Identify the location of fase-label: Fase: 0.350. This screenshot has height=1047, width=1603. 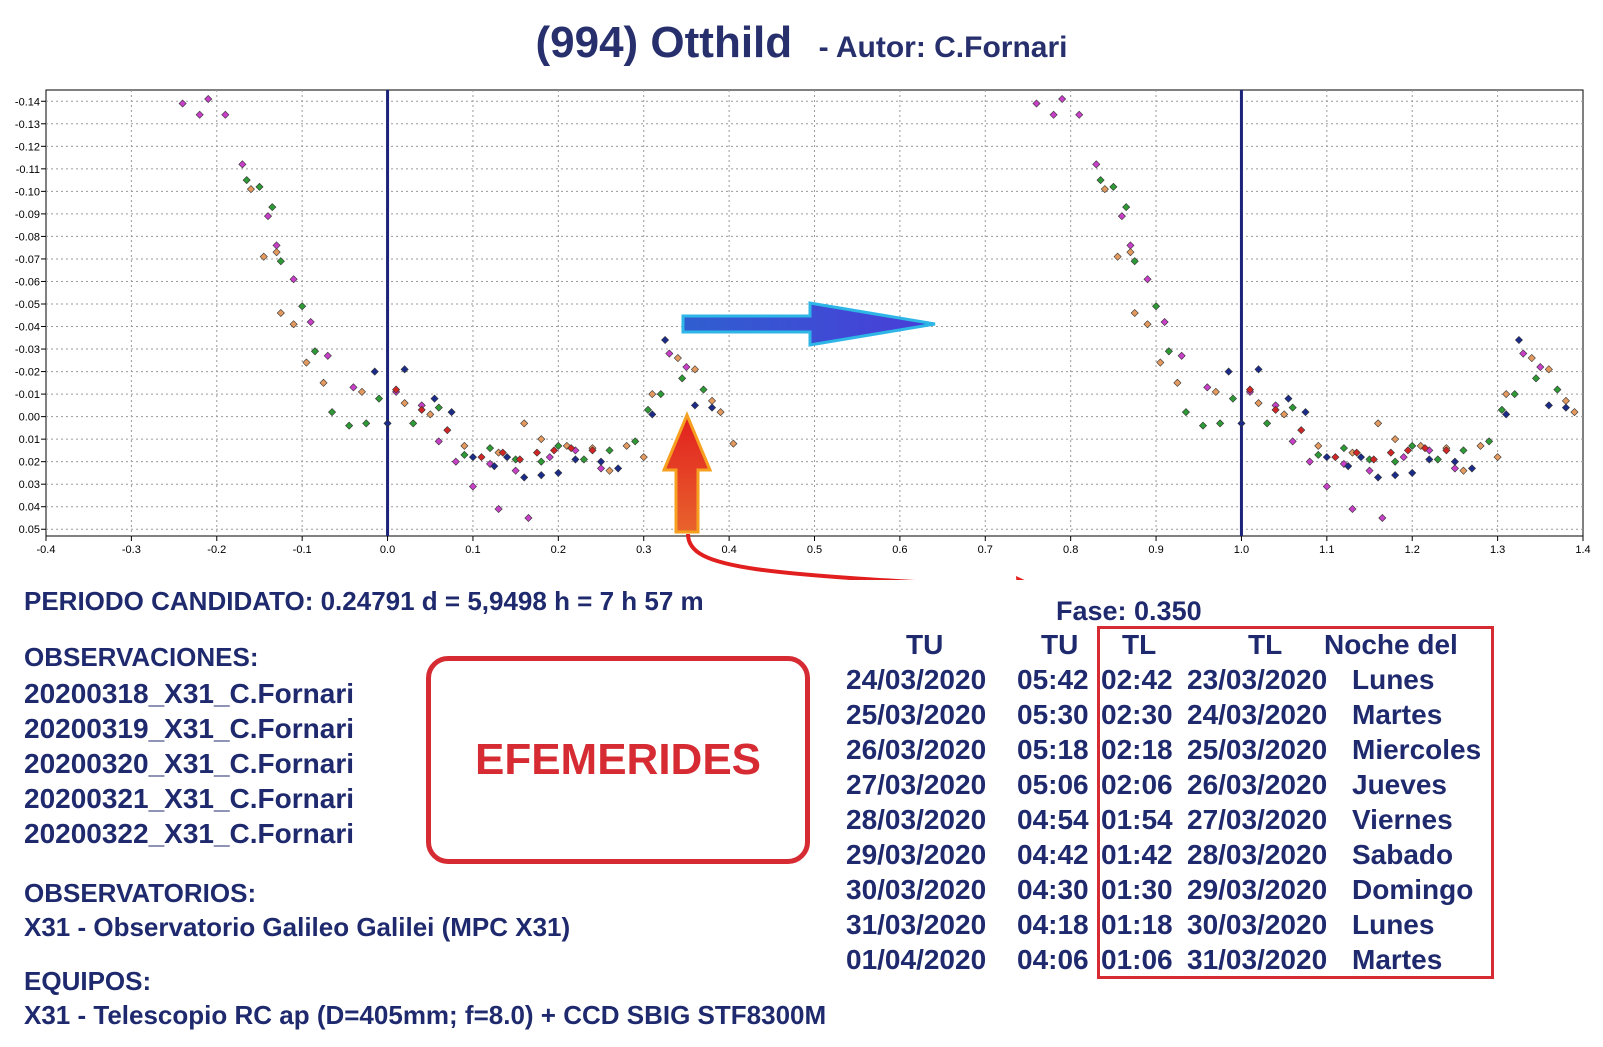
(1129, 611).